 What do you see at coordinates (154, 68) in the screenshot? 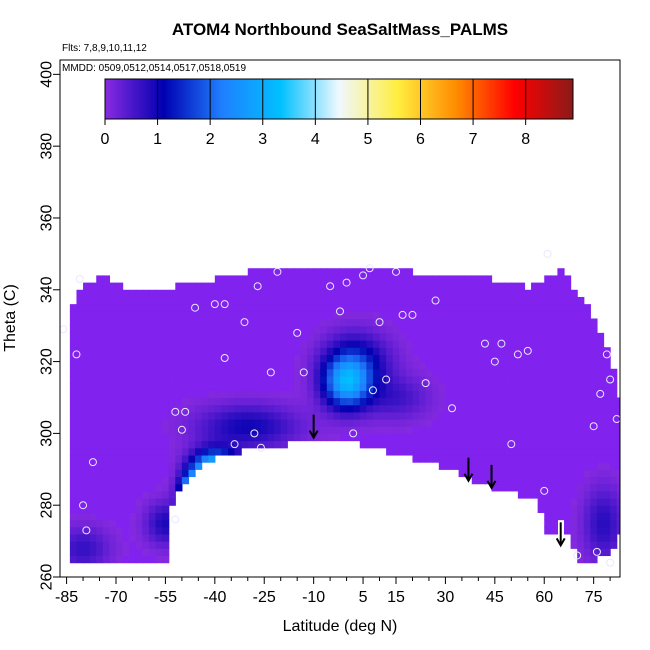
I see `dates-annotation: MMDD: 0509,0512,0514,0517,0518,0519` at bounding box center [154, 68].